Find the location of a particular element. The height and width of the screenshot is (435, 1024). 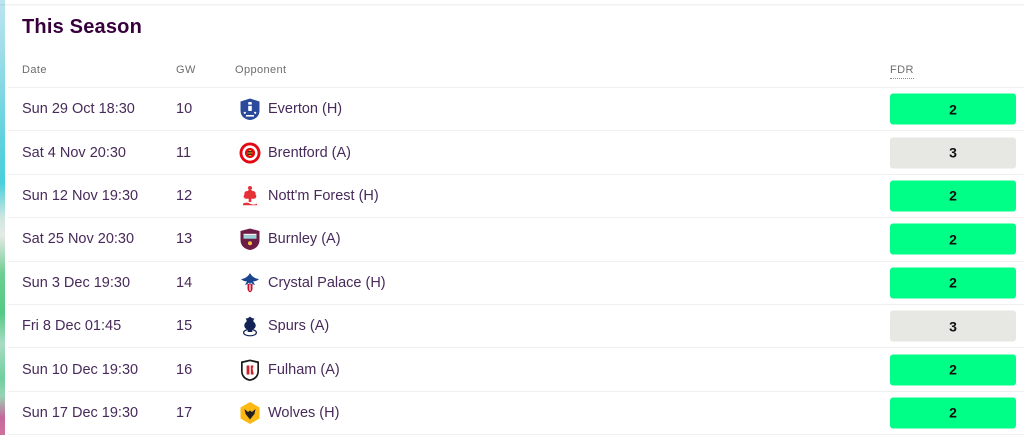

opponent-name: Spurs (A) is located at coordinates (299, 326).